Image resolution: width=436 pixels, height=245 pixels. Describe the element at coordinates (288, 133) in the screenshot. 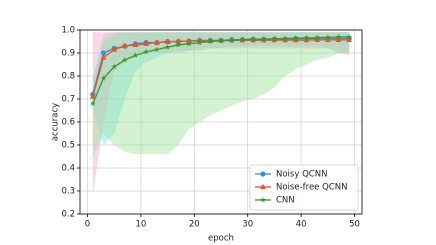

I see `digit-background` at that location.